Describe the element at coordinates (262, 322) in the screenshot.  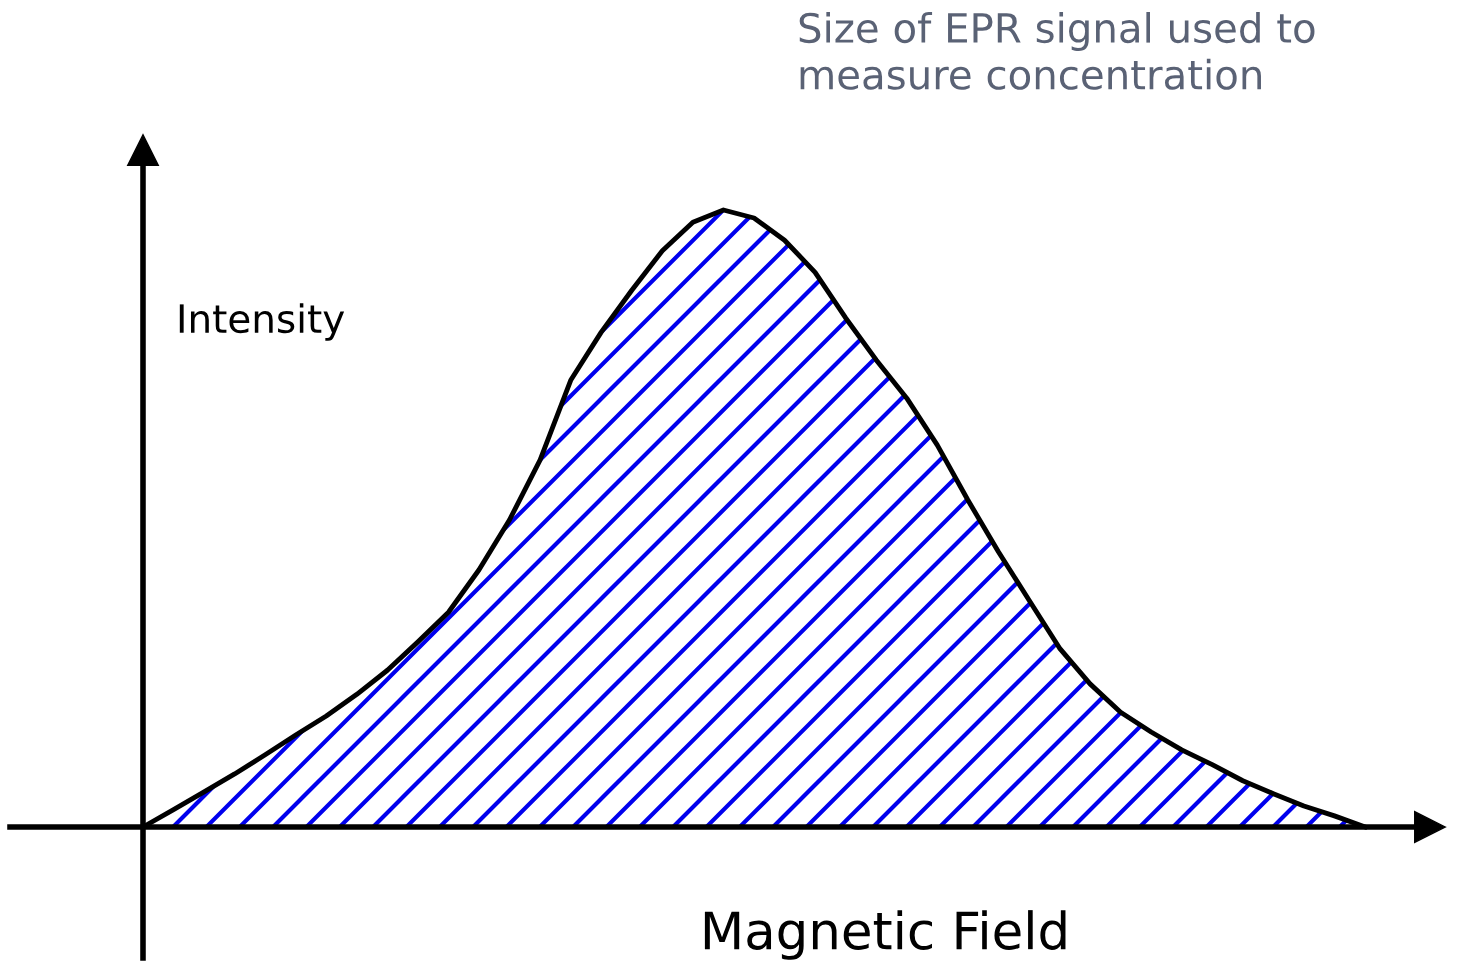
I see `y-axis-title: Intensity` at that location.